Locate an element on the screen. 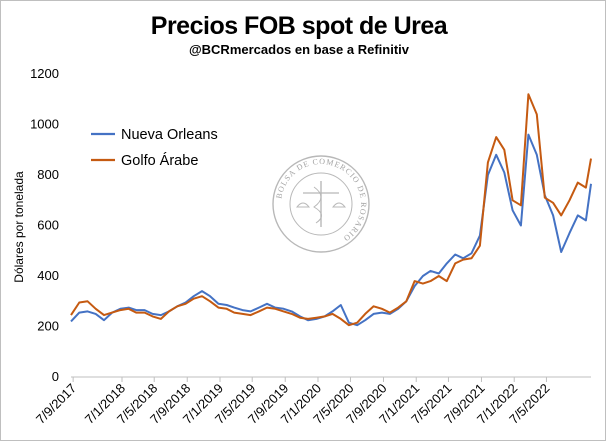  chart-subtitle: @BCRmercados en base a Refinitiv is located at coordinates (299, 49).